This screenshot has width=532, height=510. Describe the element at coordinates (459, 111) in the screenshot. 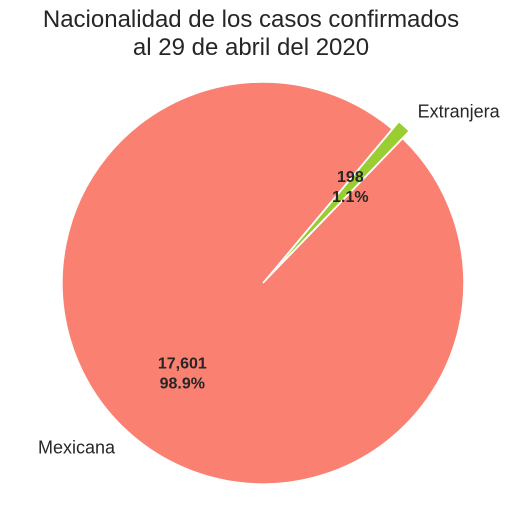

I see `slice-label-extranjera: Extranjera` at that location.